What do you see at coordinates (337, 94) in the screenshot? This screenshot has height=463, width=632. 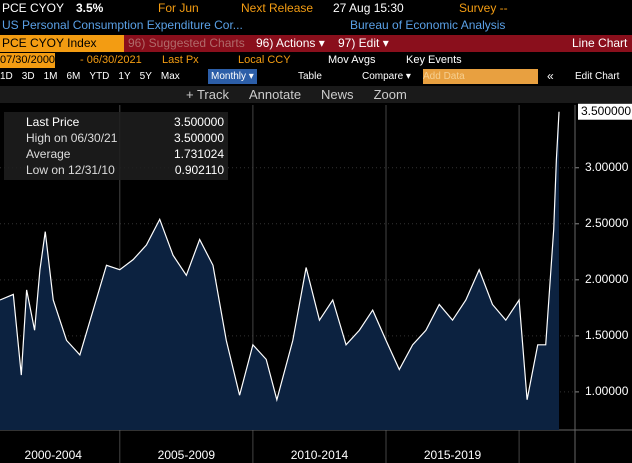 I see `tool-button: News` at bounding box center [337, 94].